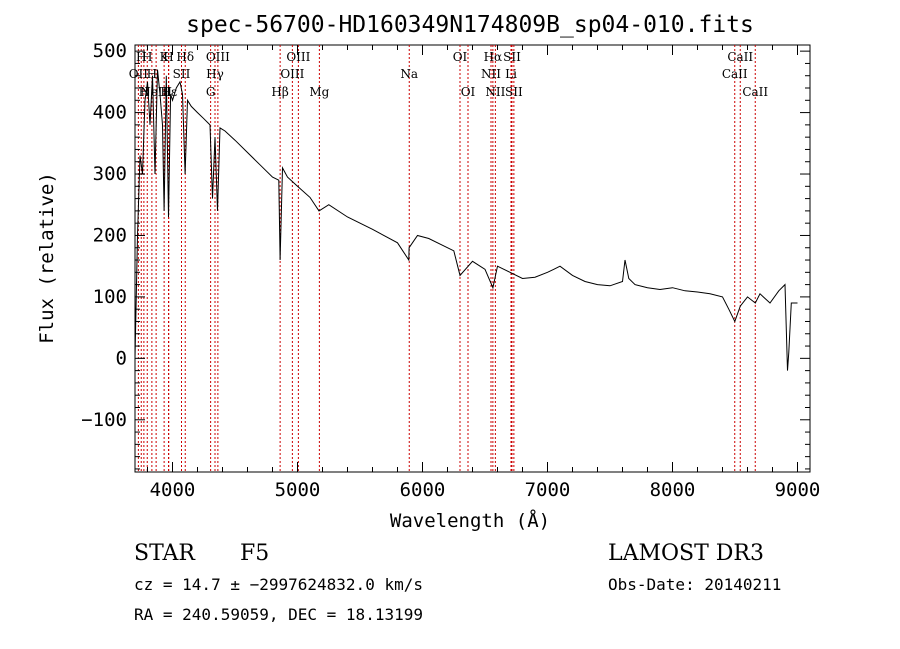 This screenshot has height=649, width=900. What do you see at coordinates (511, 74) in the screenshot?
I see `spectral-line-label: Li` at bounding box center [511, 74].